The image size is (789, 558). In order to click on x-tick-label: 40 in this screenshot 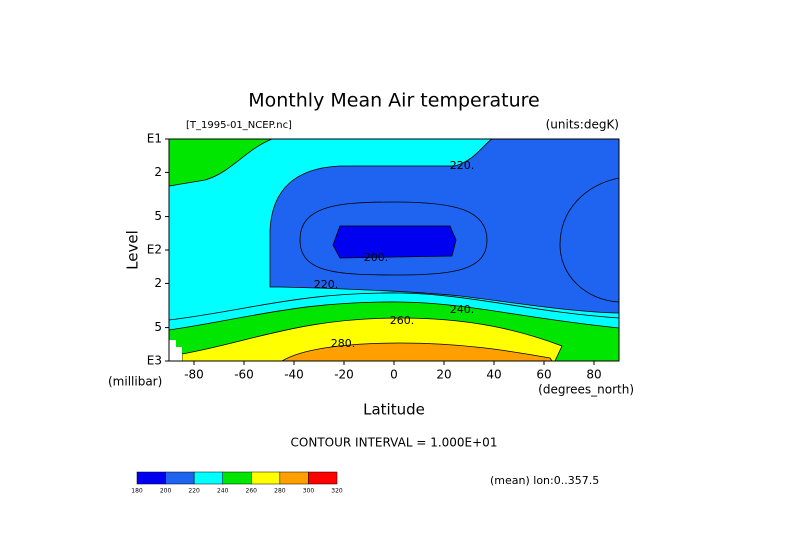, I will do `click(493, 375)`.